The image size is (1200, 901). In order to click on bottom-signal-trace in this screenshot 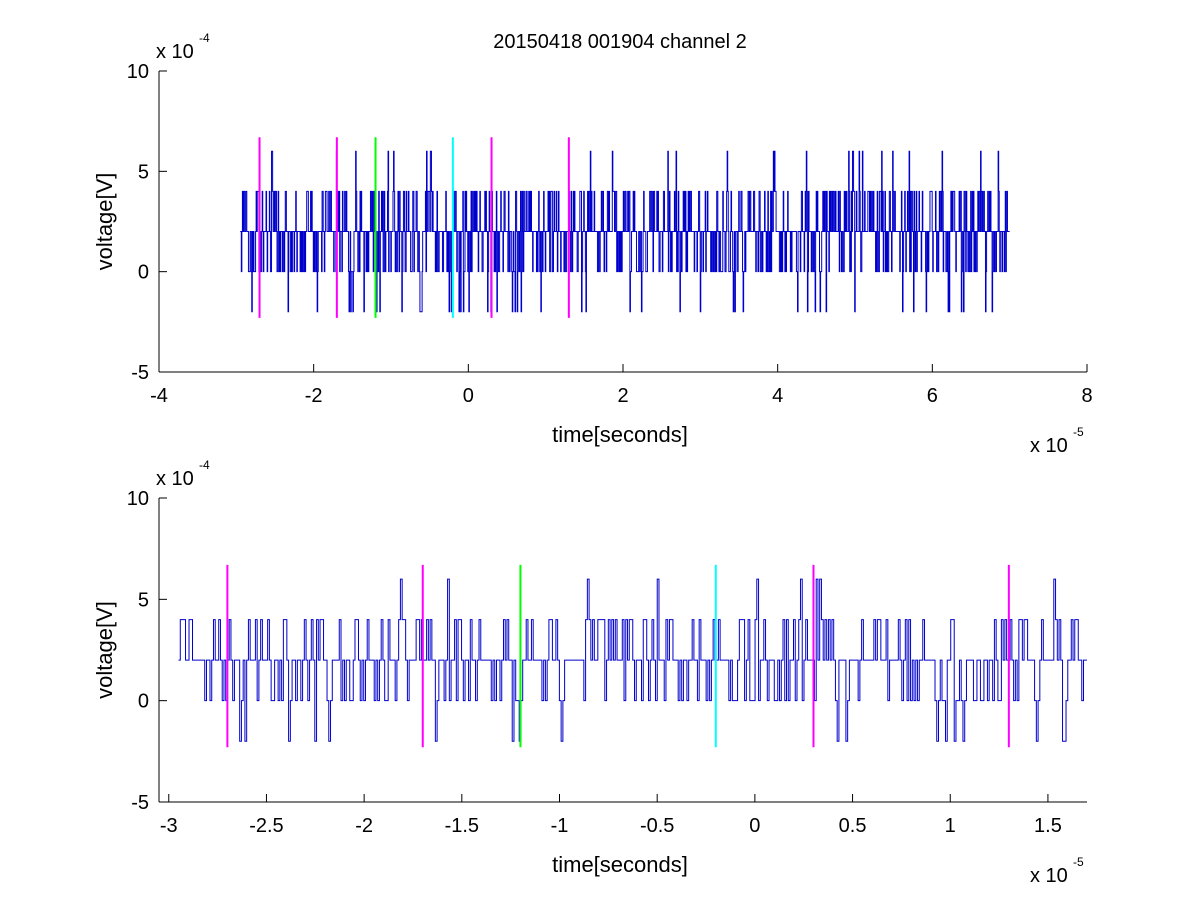, I will do `click(632, 660)`.